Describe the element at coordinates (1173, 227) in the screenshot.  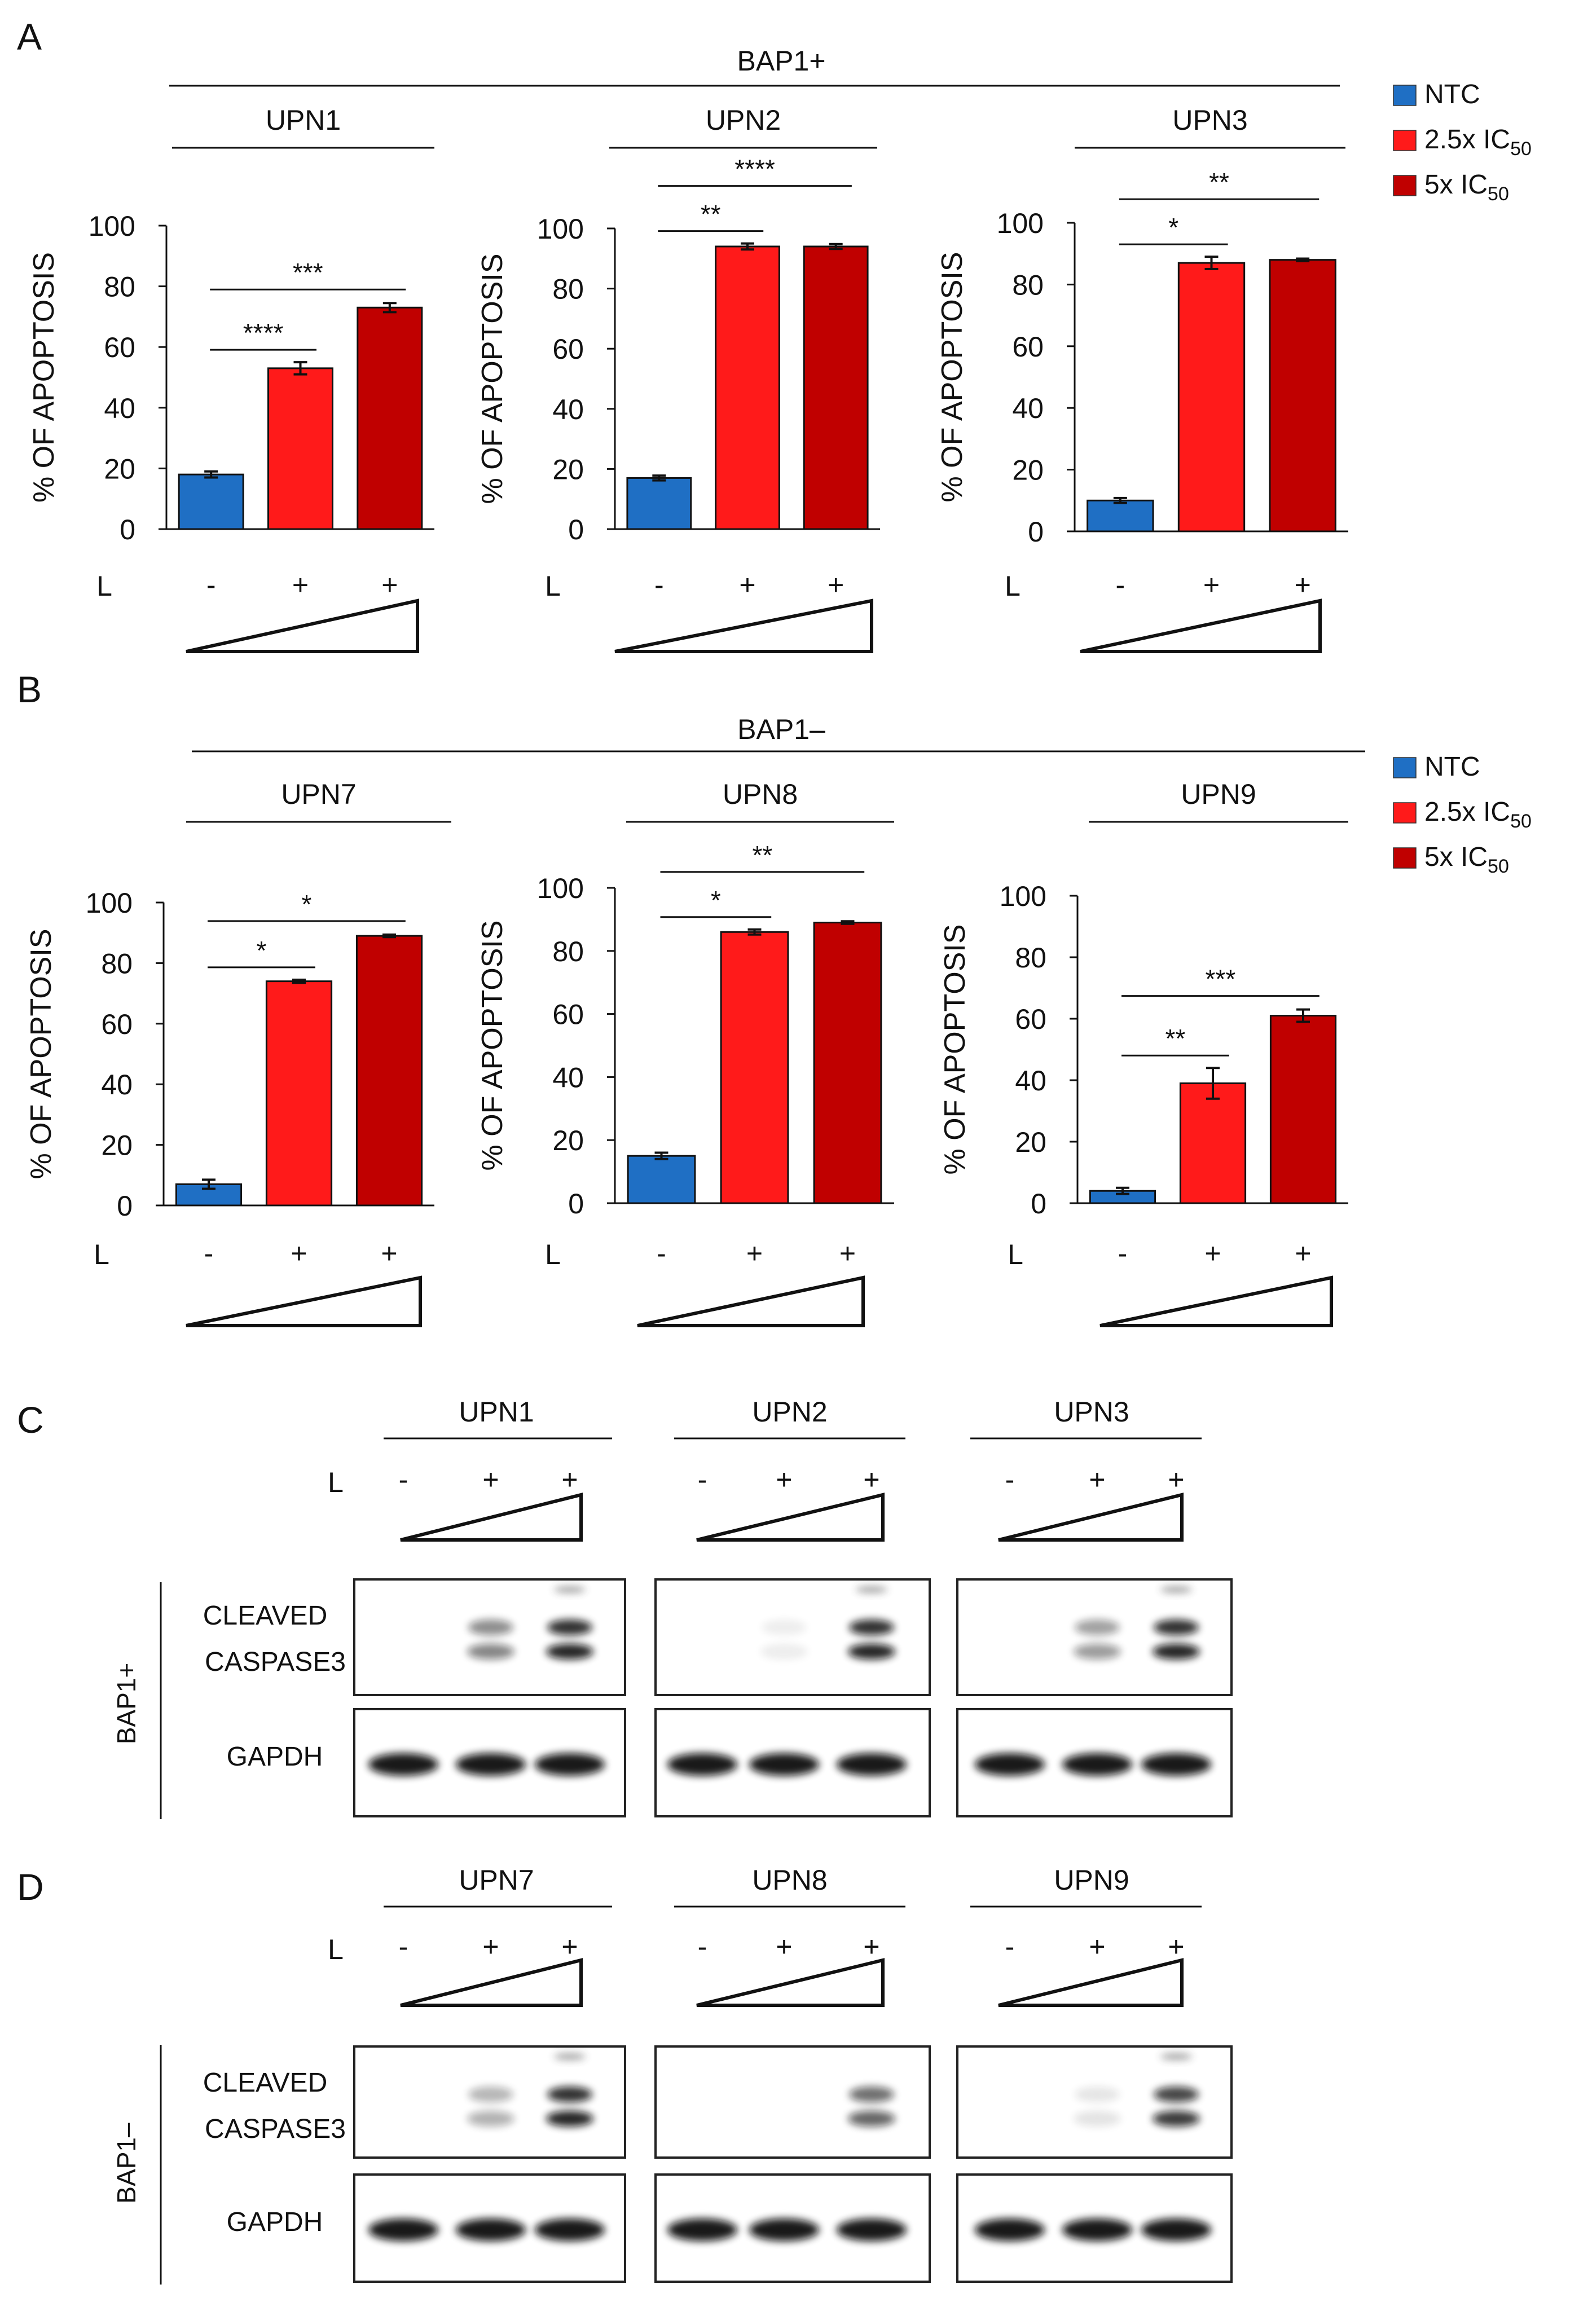
I see `significance-label: *` at that location.